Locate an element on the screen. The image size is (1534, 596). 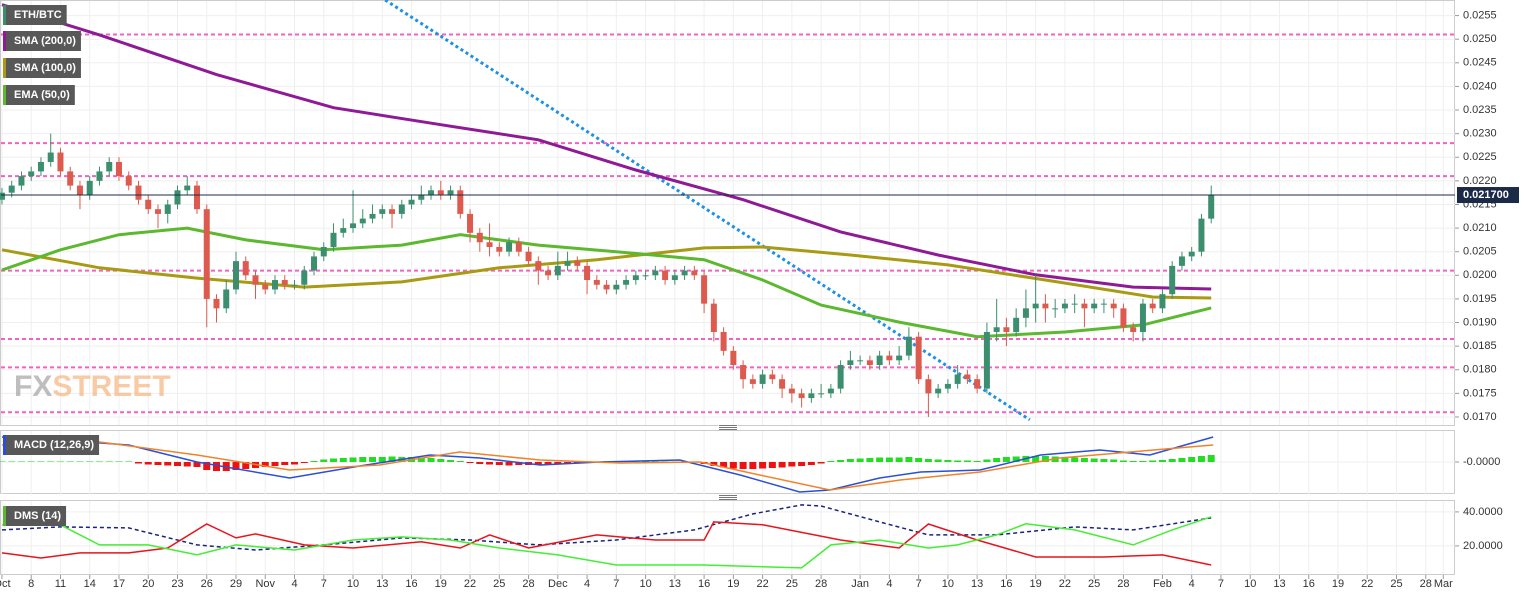
legend-item: ETH/BTC is located at coordinates (35, 15).